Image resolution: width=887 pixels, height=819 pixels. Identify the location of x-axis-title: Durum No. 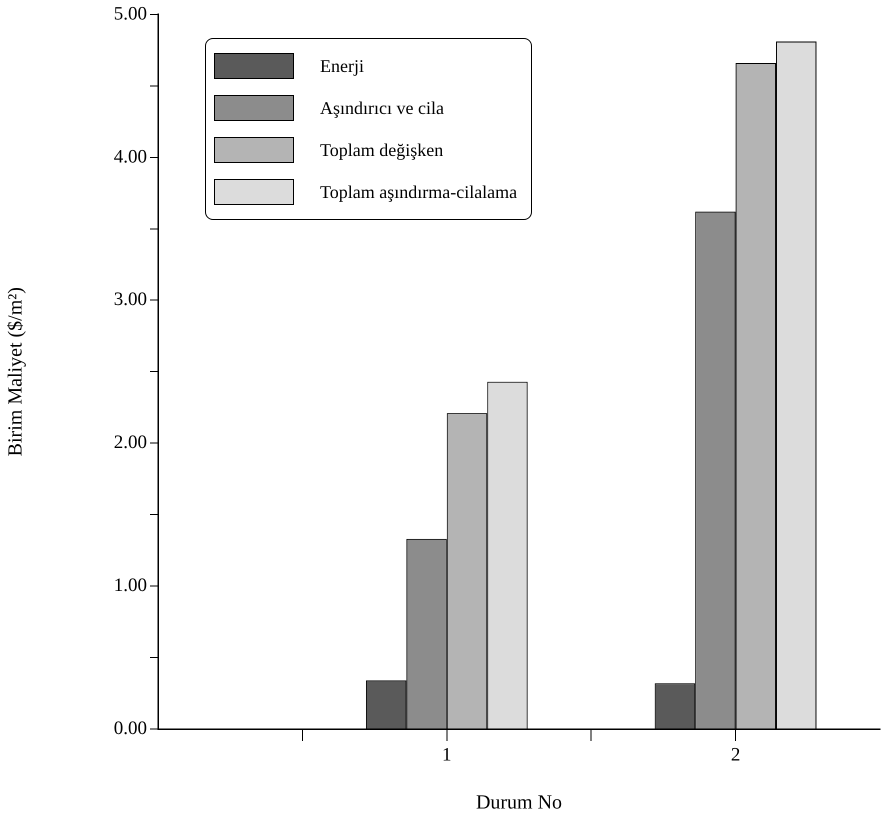
(519, 802).